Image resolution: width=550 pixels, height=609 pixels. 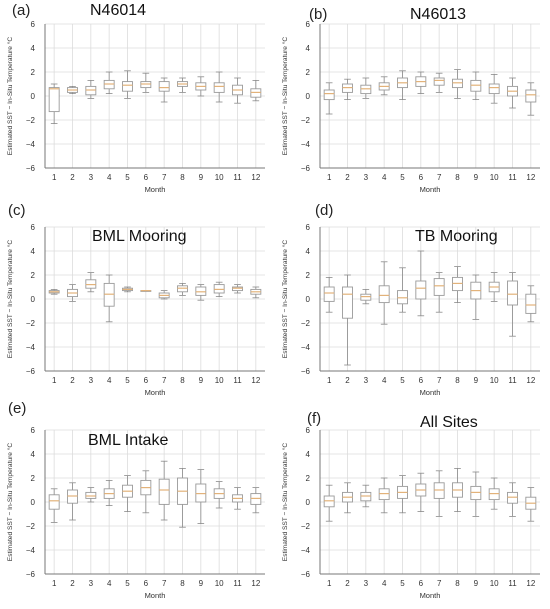 What do you see at coordinates (438, 14) in the screenshot?
I see `chart-title: N46013` at bounding box center [438, 14].